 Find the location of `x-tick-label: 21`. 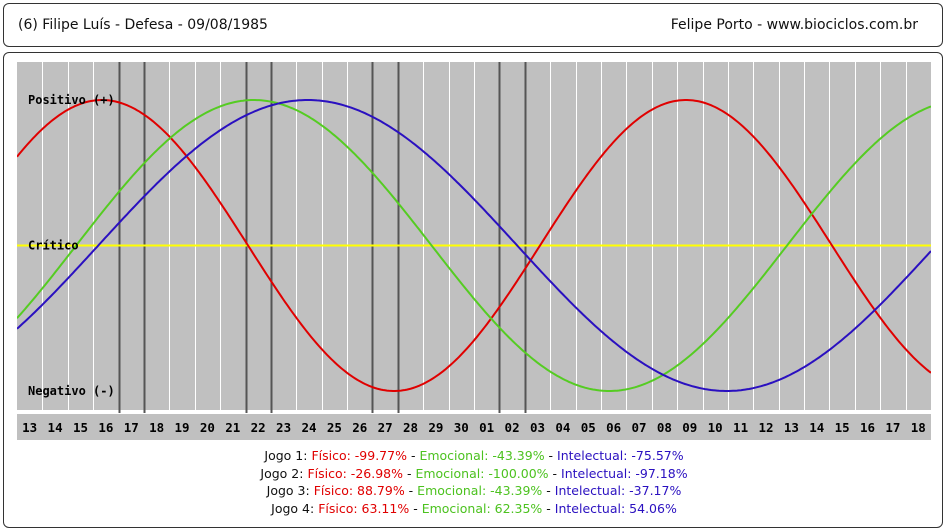

x-tick-label: 21 is located at coordinates (232, 427).